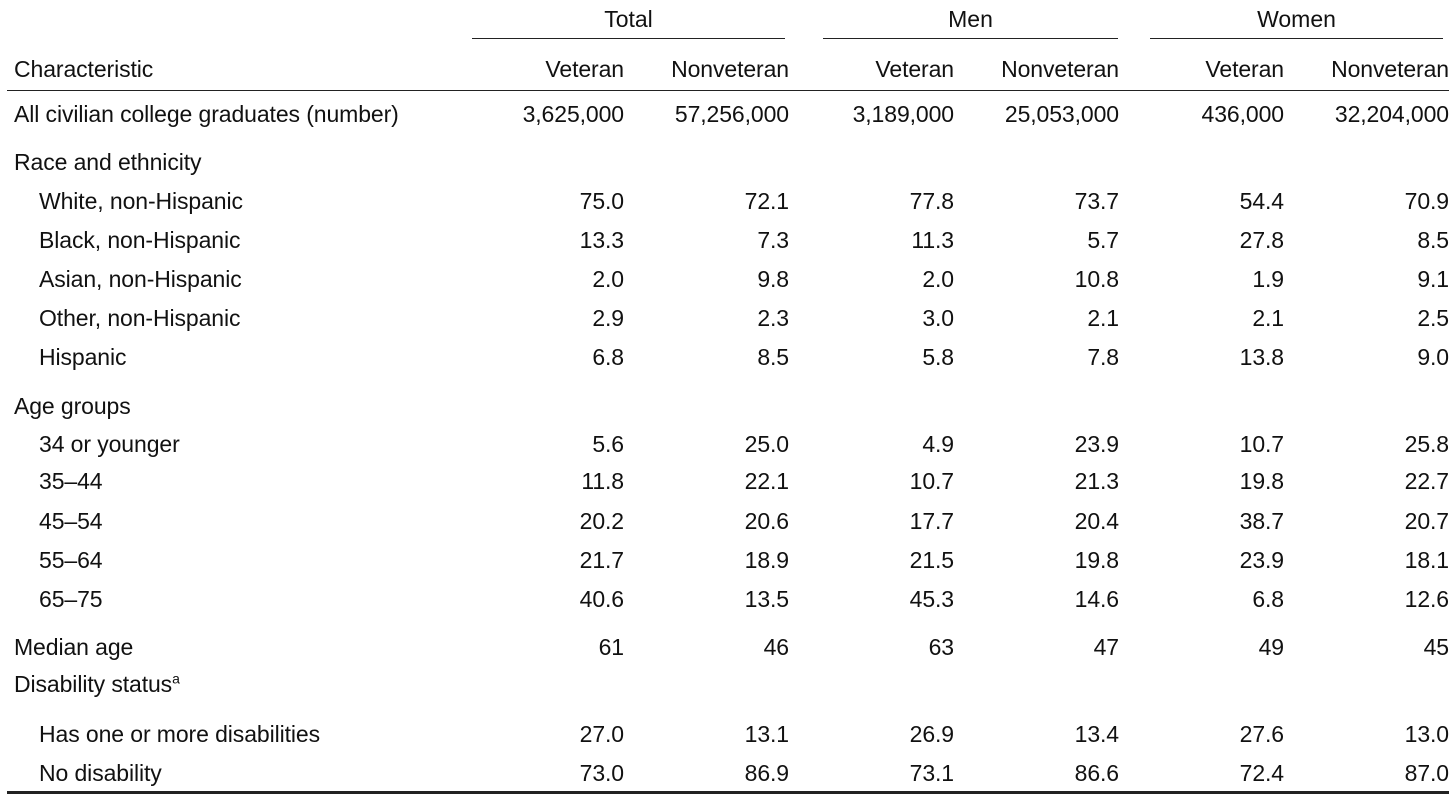  I want to click on table-cell: 2.0, so click(608, 279).